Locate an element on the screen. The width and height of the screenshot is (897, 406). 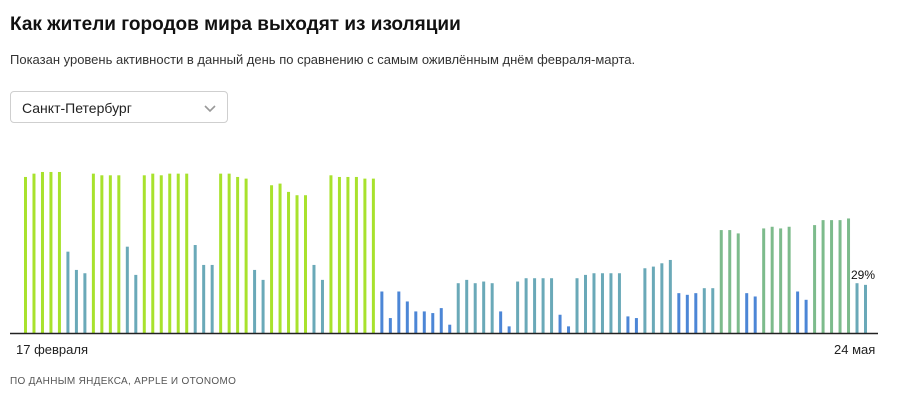
city-select: Санкт-Петербург is located at coordinates (119, 107).